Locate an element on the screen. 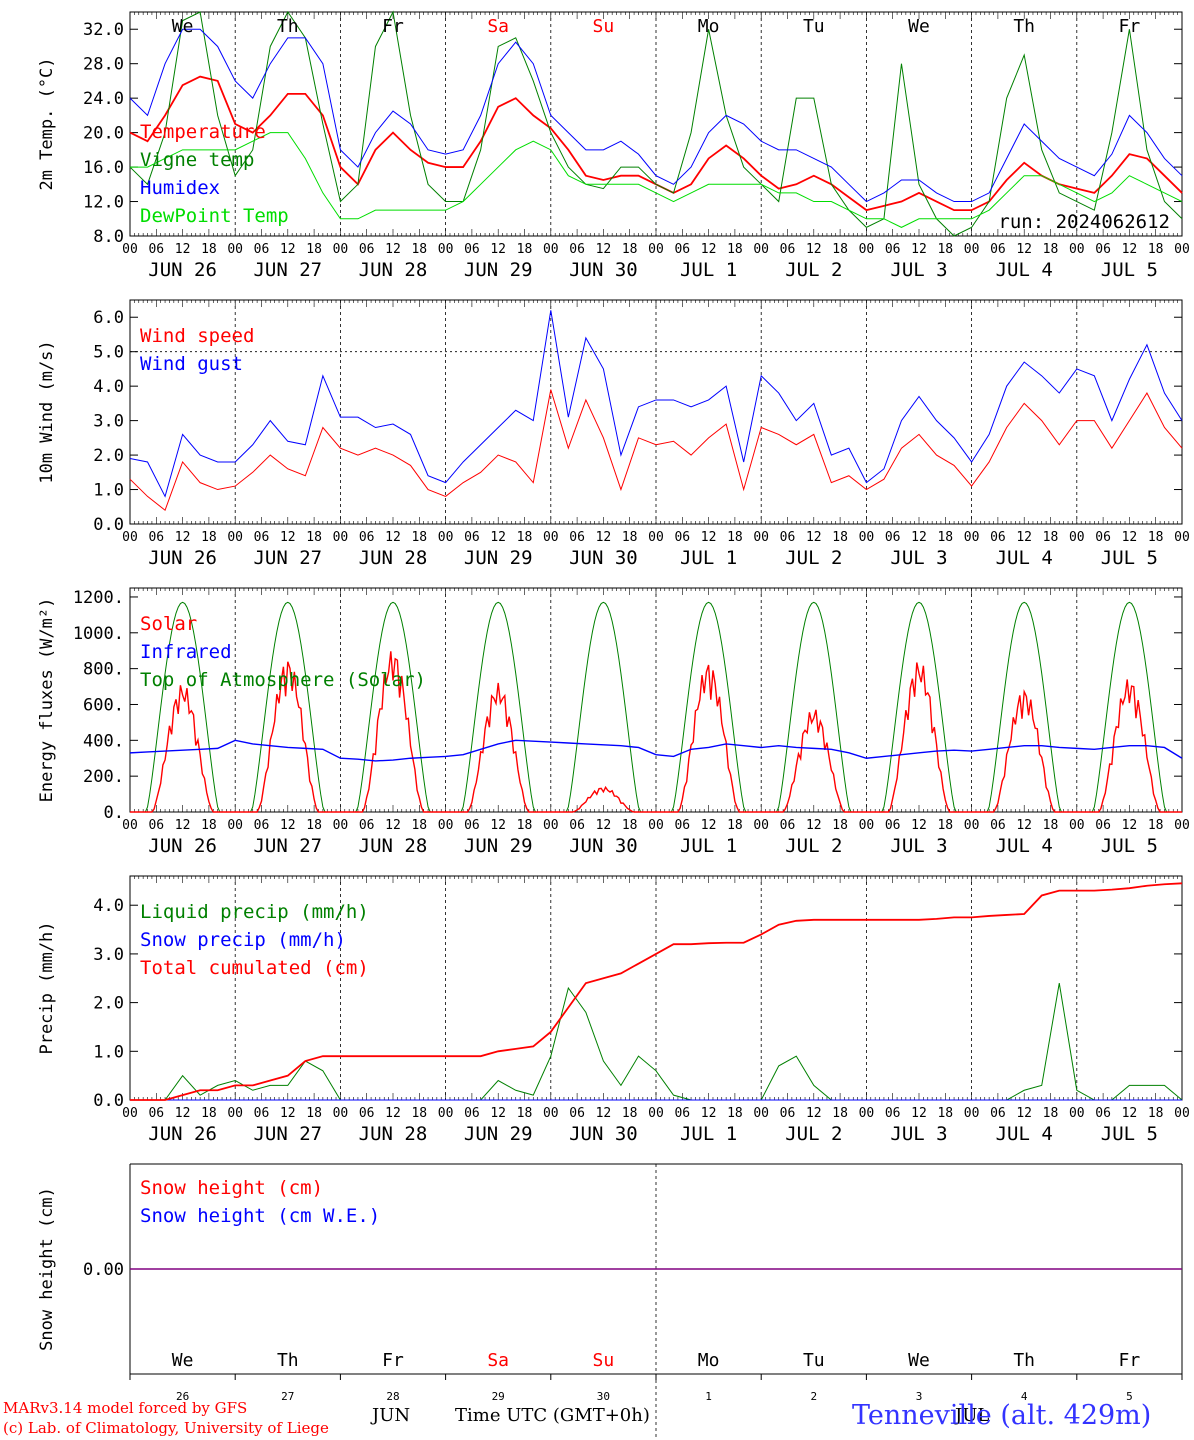 The height and width of the screenshot is (1440, 1194). weekday-label: Fr is located at coordinates (393, 26).